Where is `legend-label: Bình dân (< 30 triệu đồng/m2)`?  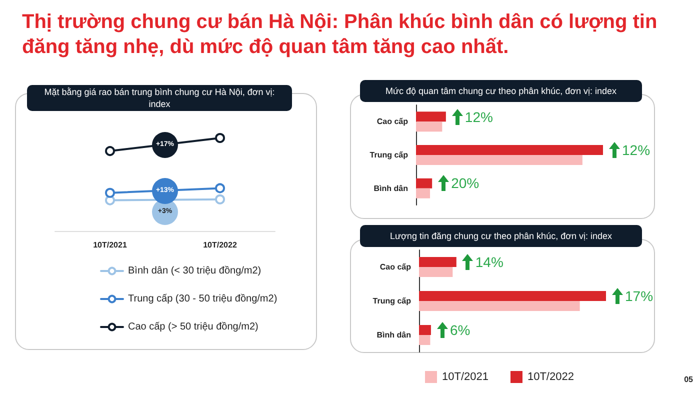 legend-label: Bình dân (< 30 triệu đồng/m2) is located at coordinates (195, 271).